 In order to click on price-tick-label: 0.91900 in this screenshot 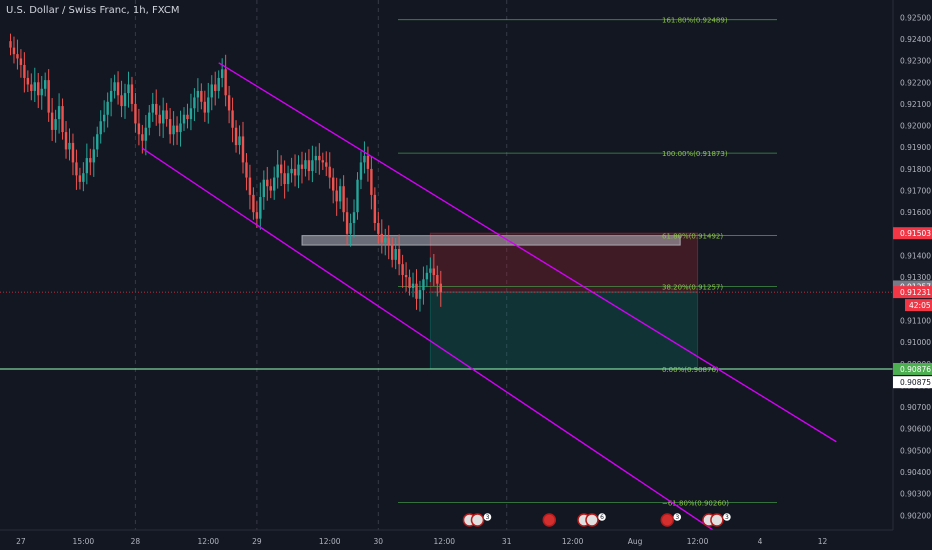, I will do `click(915, 147)`.